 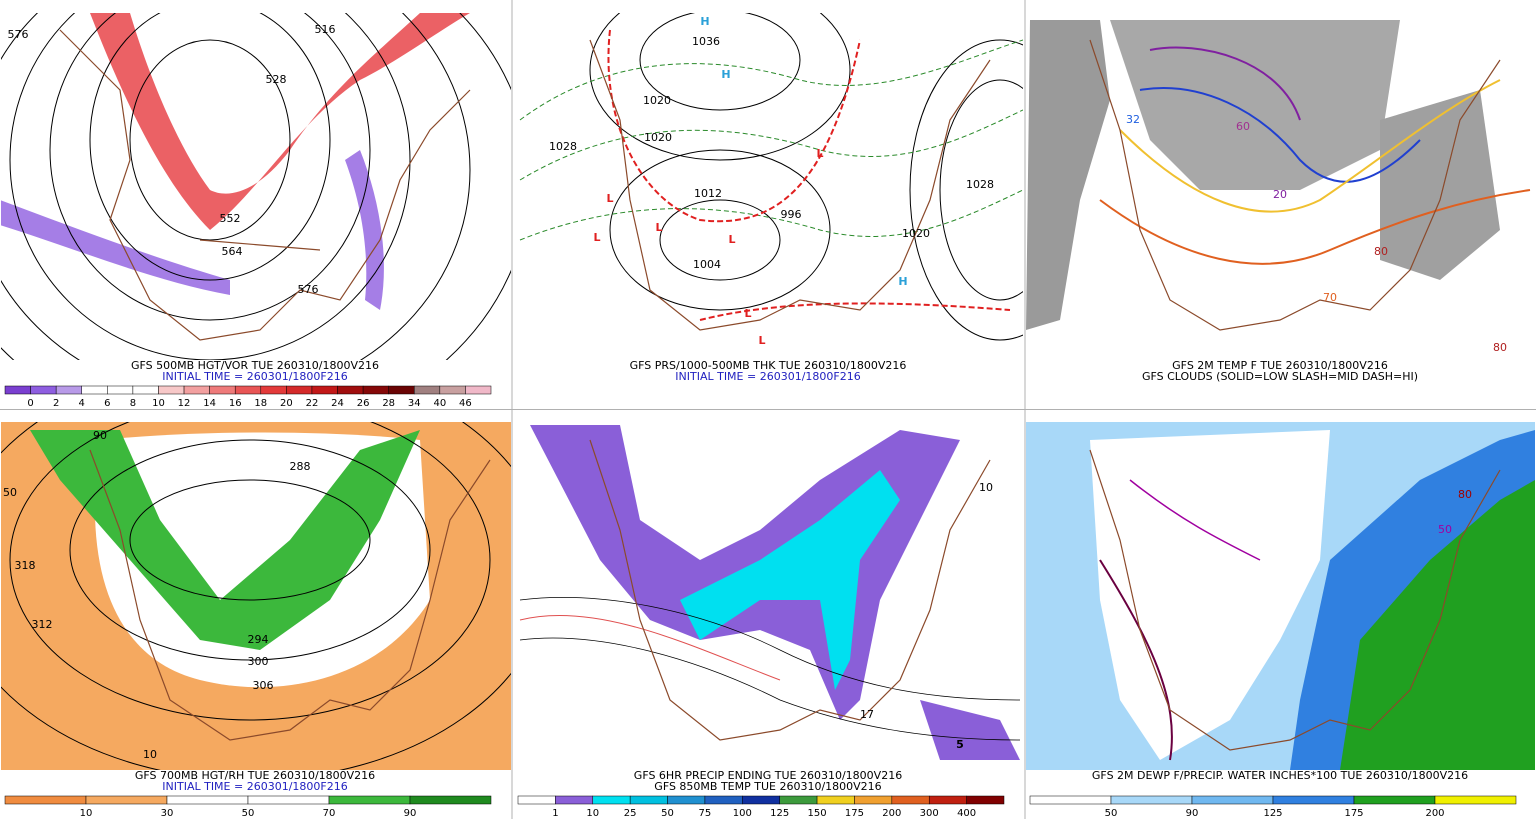 What do you see at coordinates (82, 403) in the screenshot?
I see `colorbar-label: 4` at bounding box center [82, 403].